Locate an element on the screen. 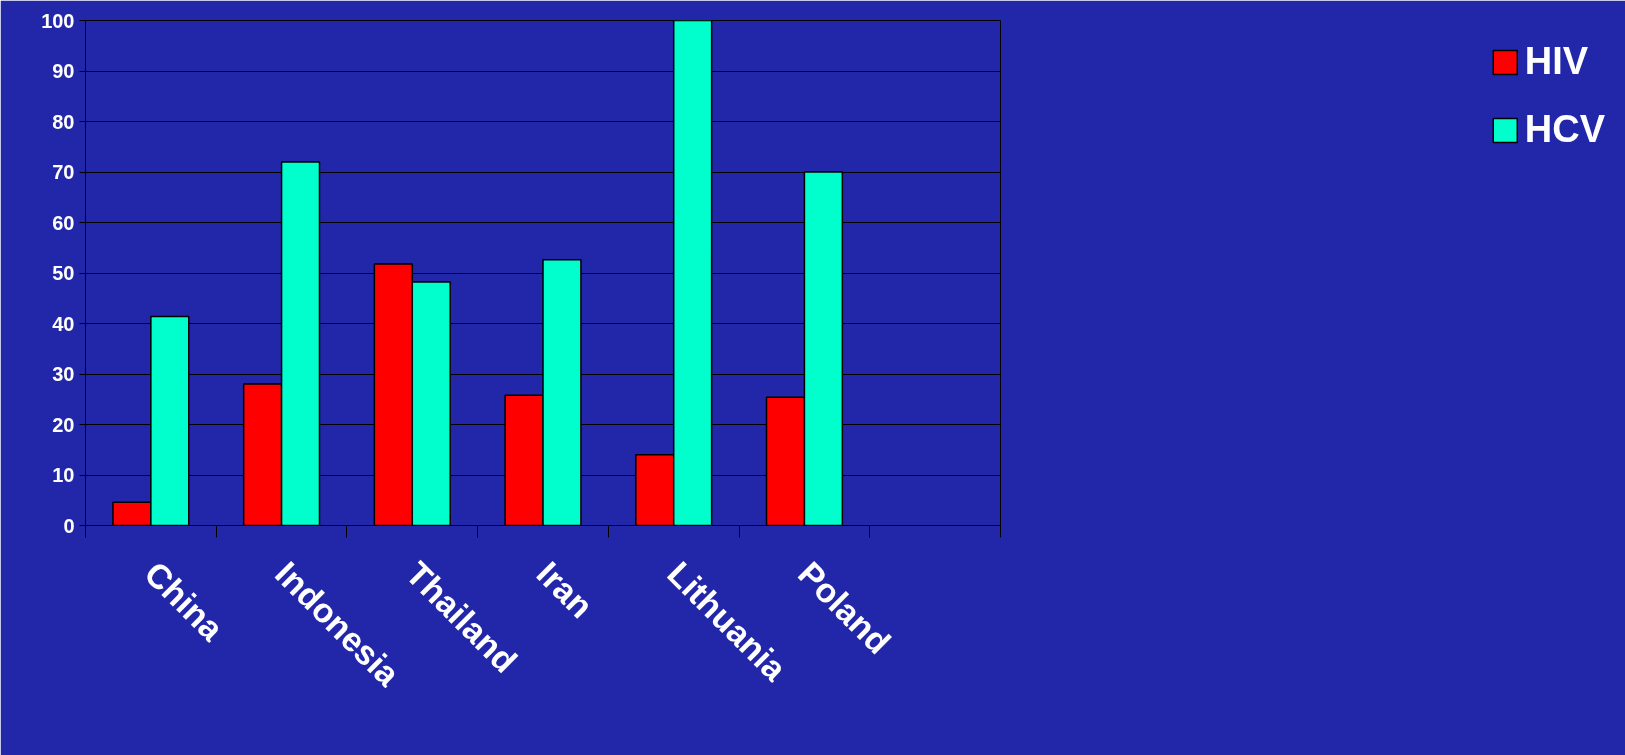  y-tick-label: 30 is located at coordinates (63, 374).